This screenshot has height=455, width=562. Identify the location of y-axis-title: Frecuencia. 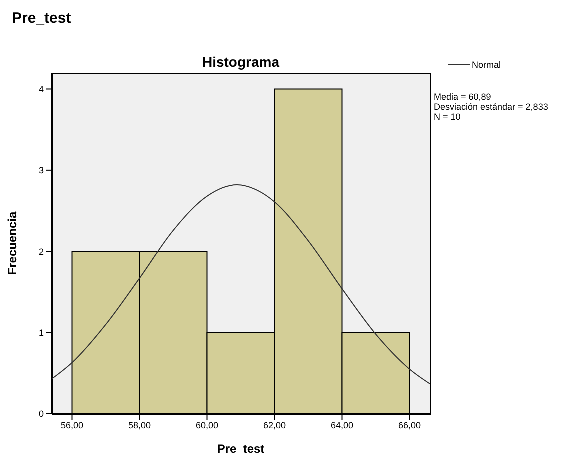
(12, 244).